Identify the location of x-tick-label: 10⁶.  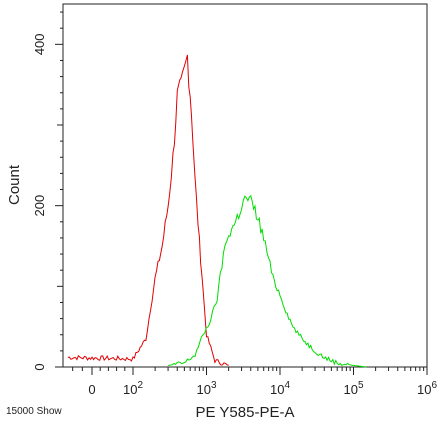
(427, 388).